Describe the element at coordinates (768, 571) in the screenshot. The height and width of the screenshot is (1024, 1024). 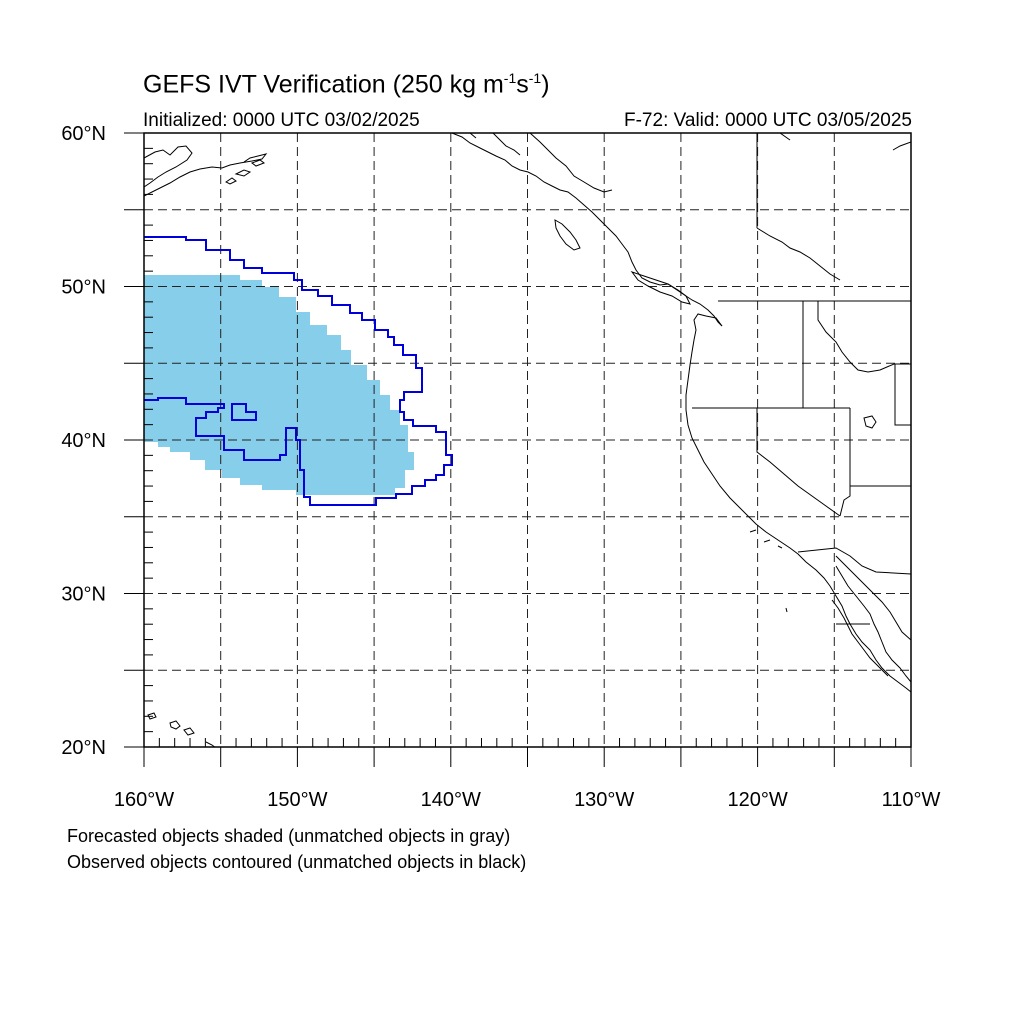
I see `channel-islands` at that location.